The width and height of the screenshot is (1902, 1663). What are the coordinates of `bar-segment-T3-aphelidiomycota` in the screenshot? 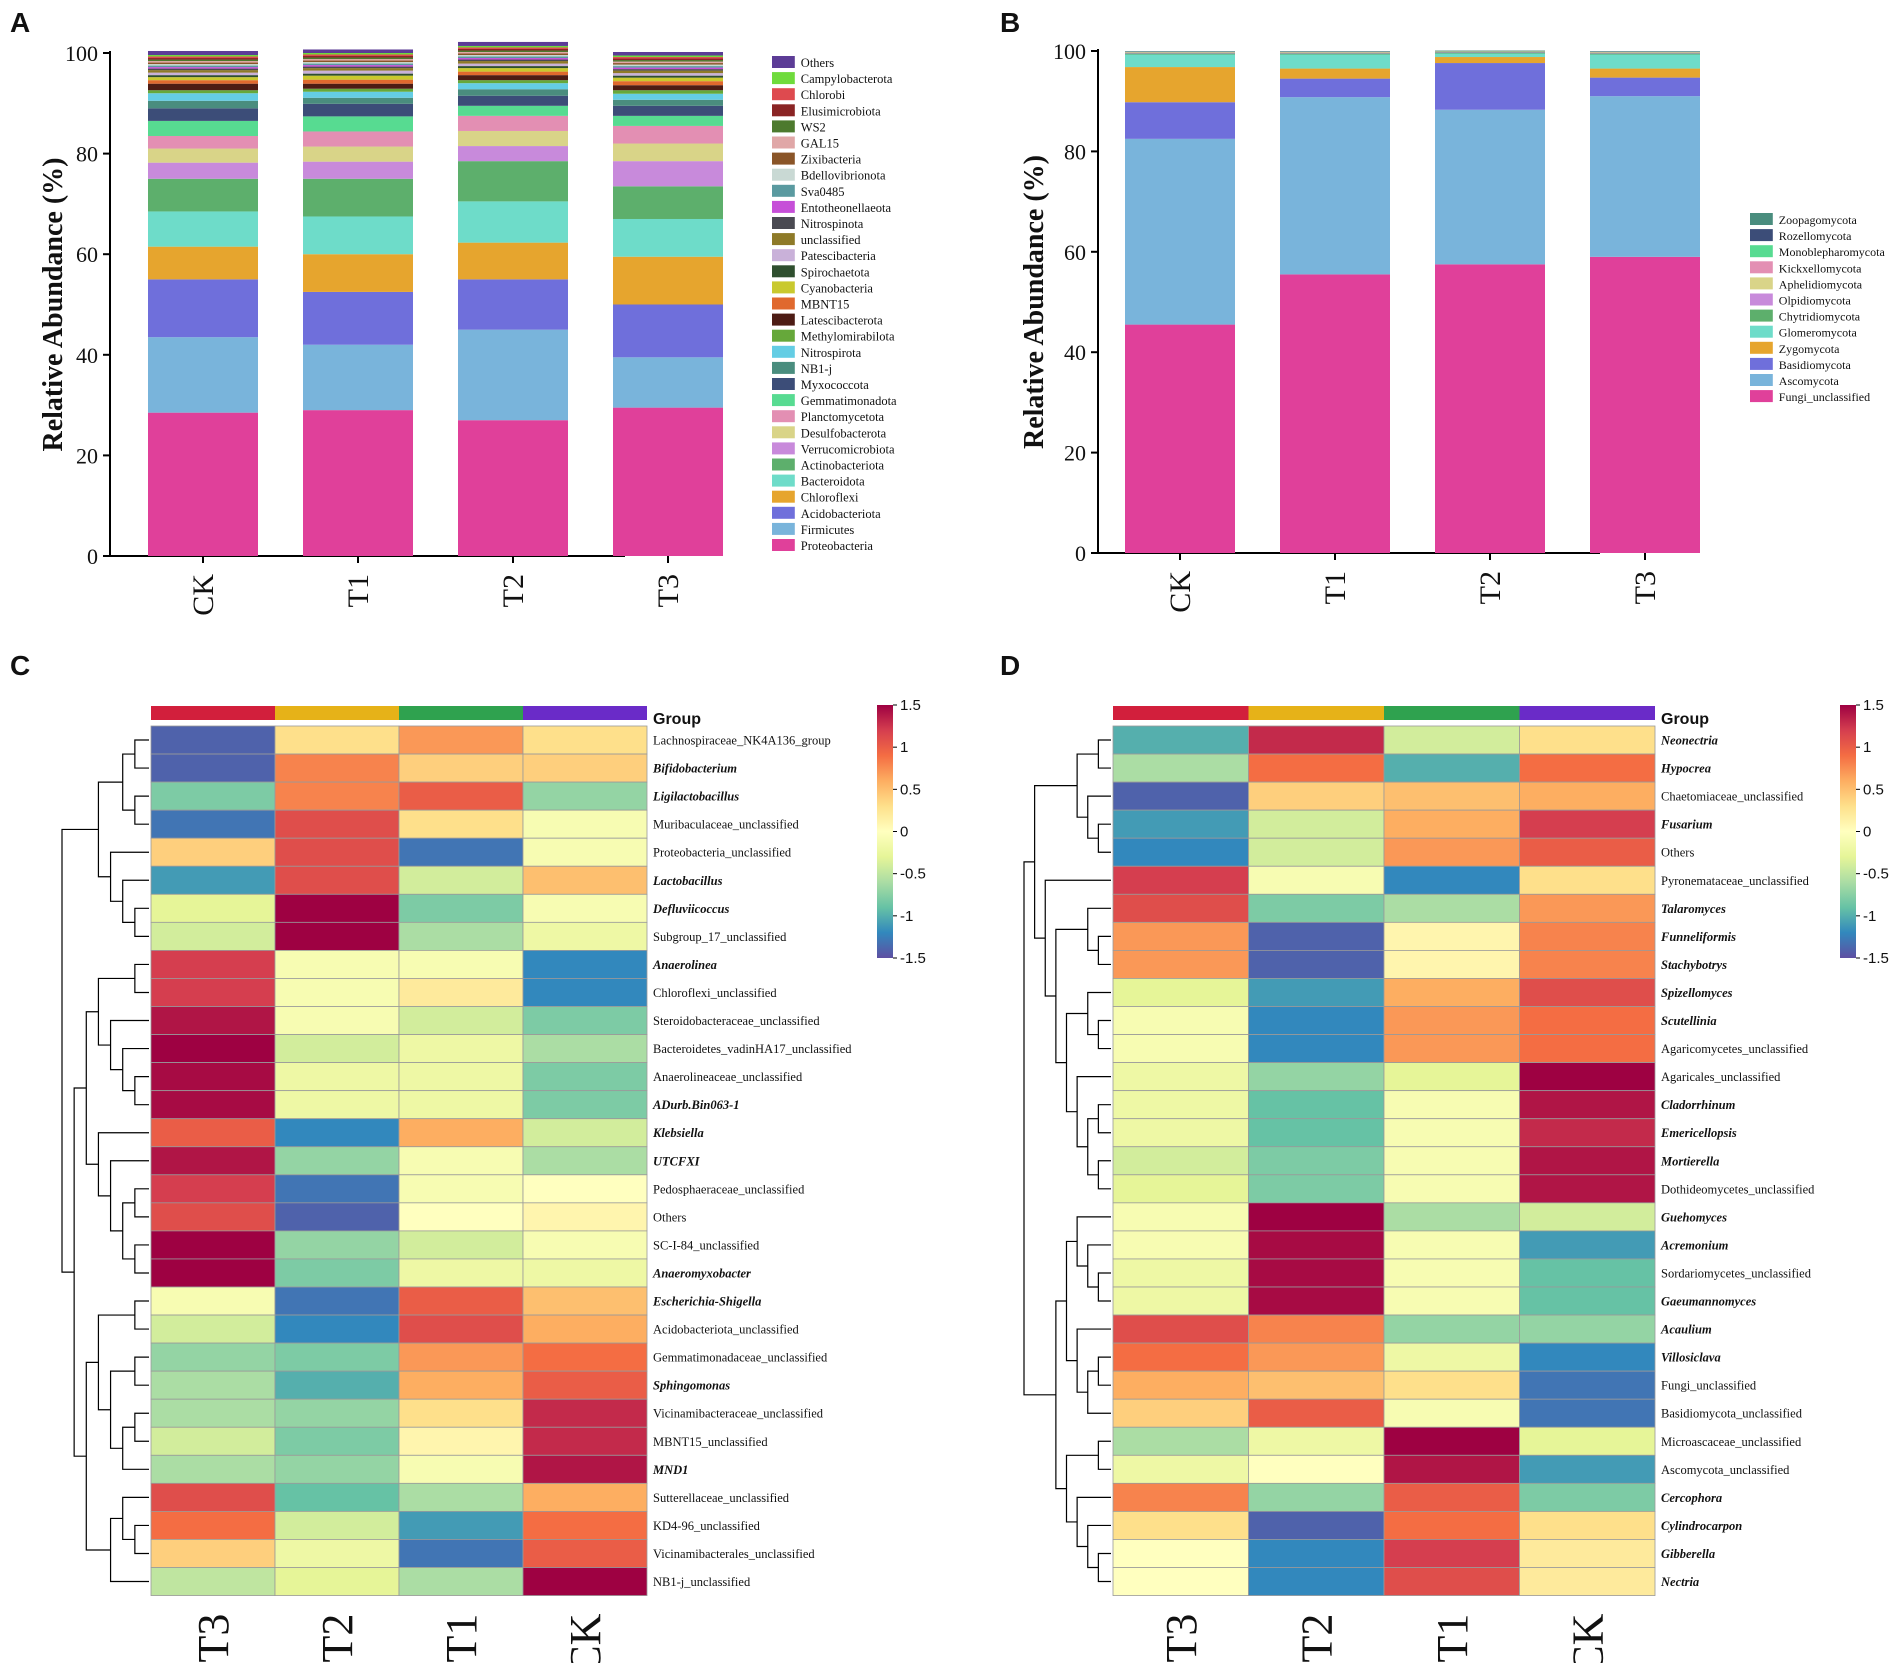 It's located at (1645, 53).